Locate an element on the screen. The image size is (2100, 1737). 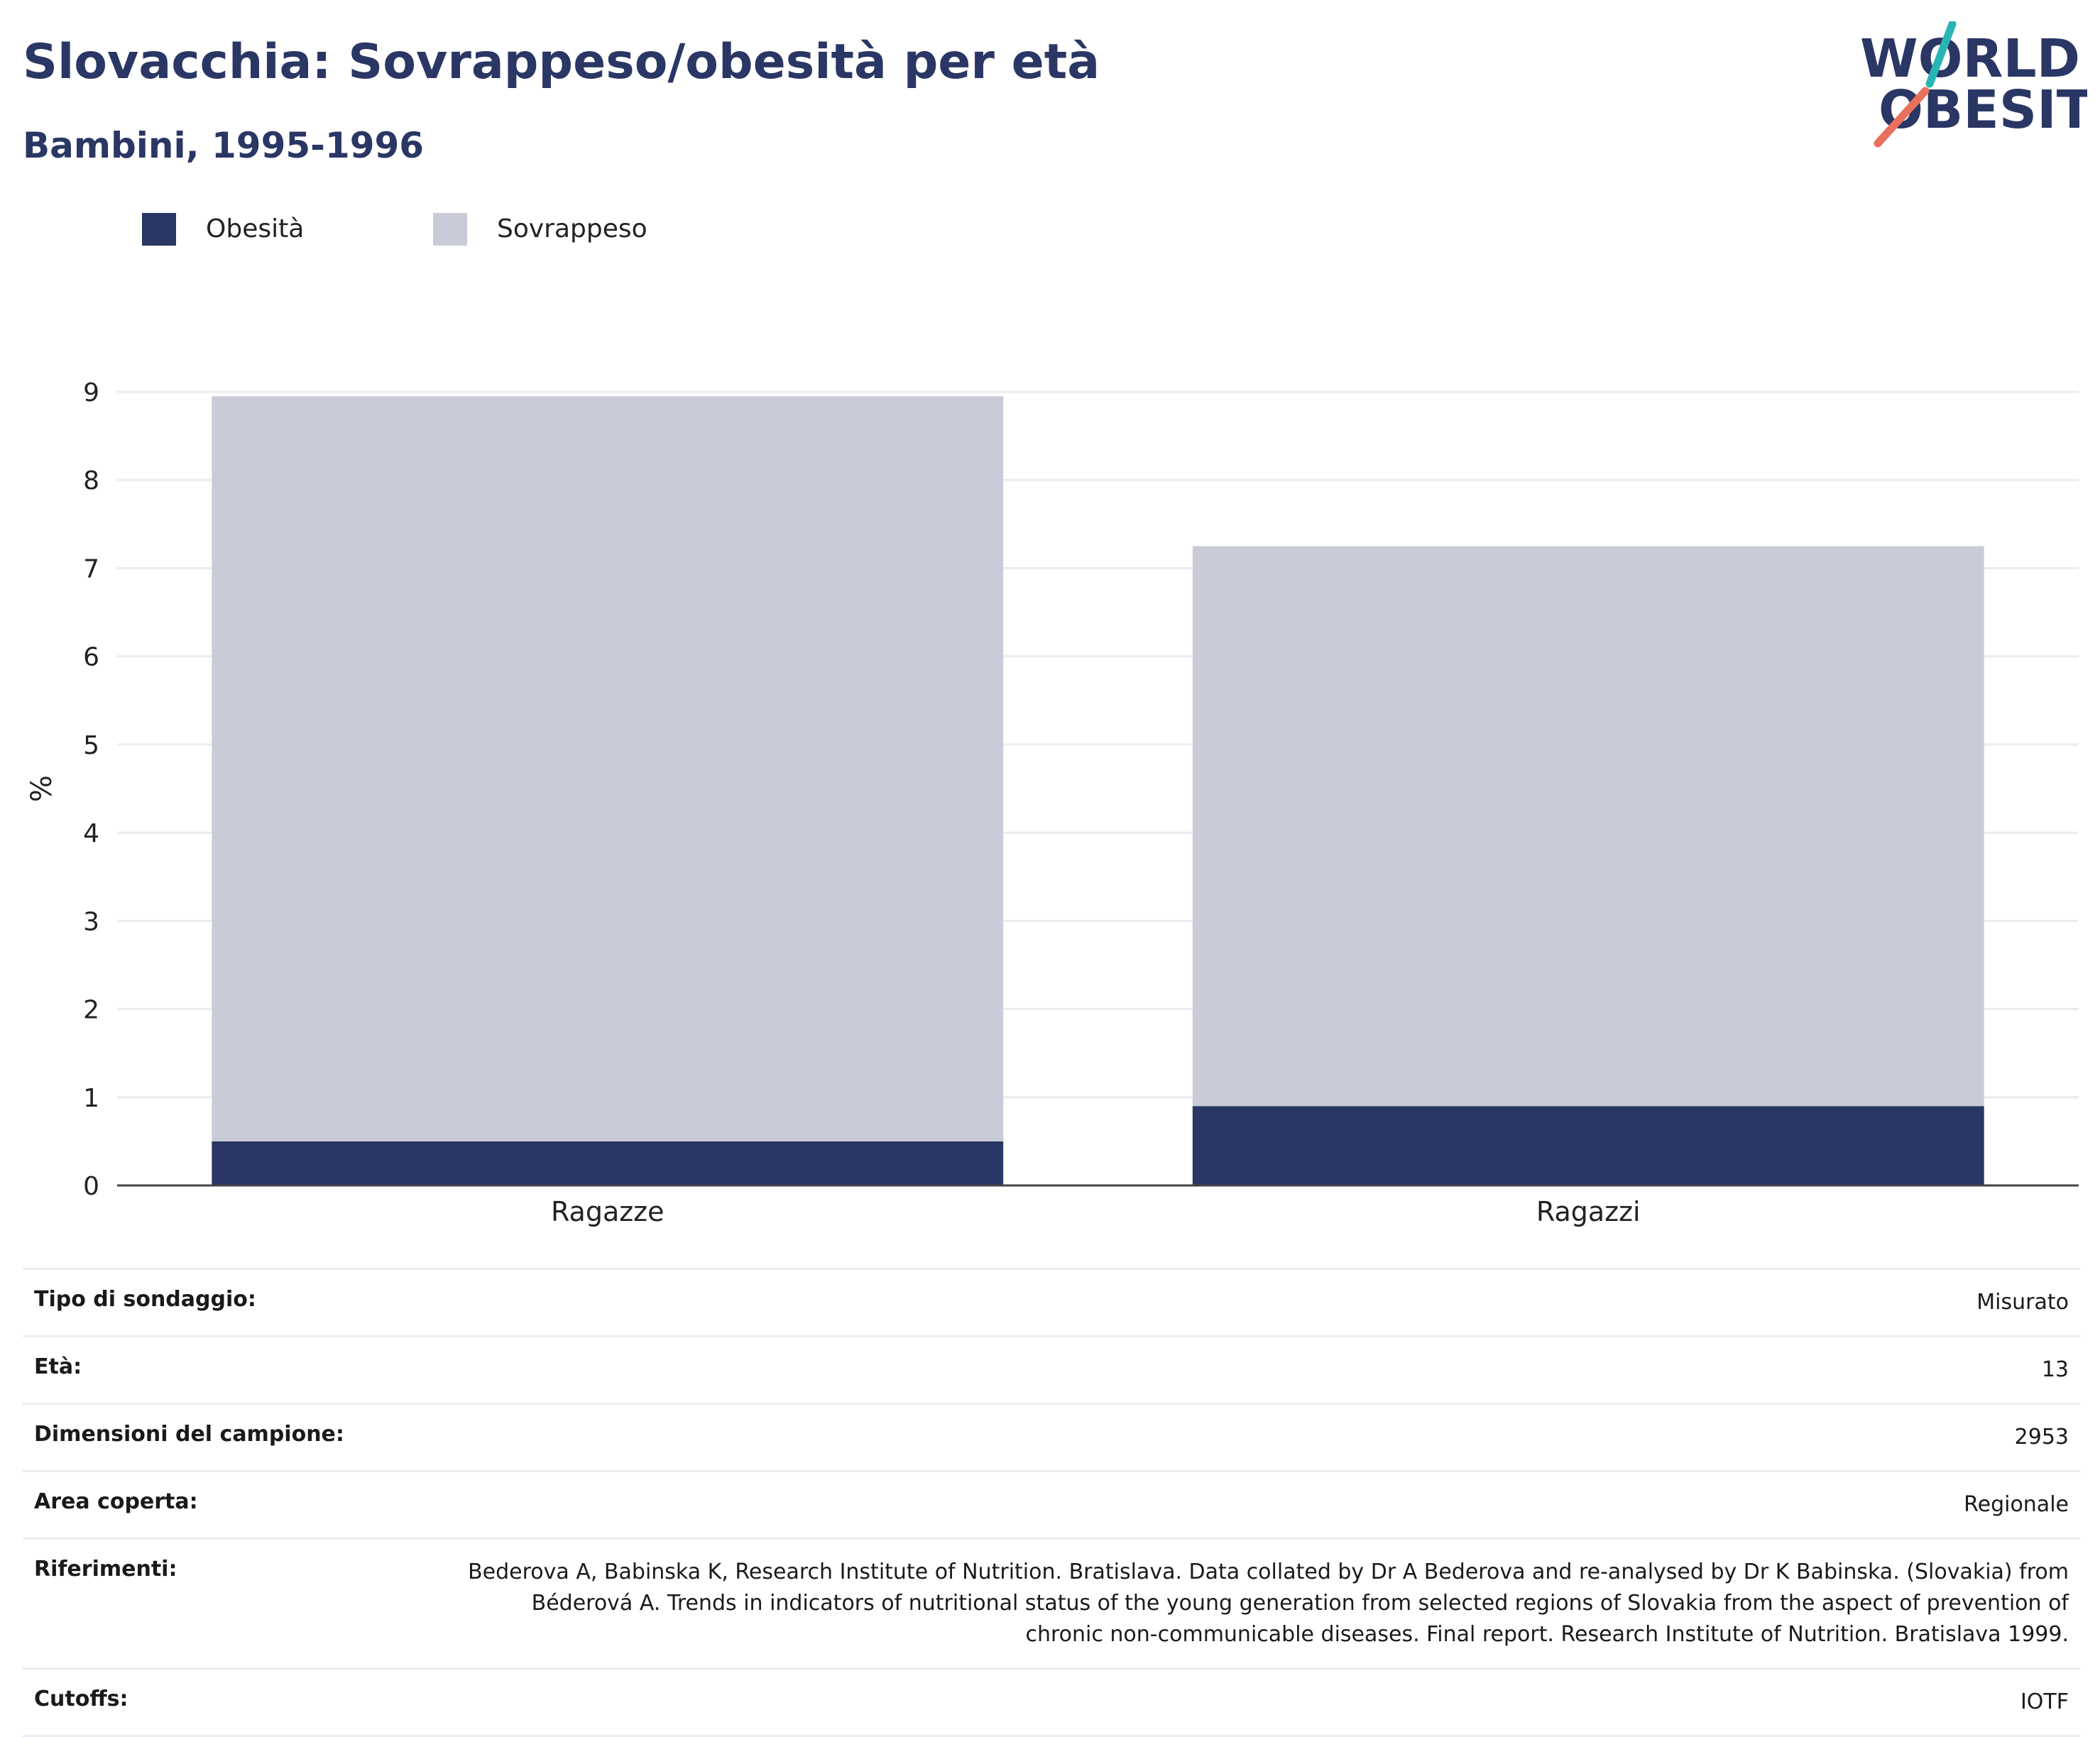
y-tick-label: 7 is located at coordinates (91, 568).